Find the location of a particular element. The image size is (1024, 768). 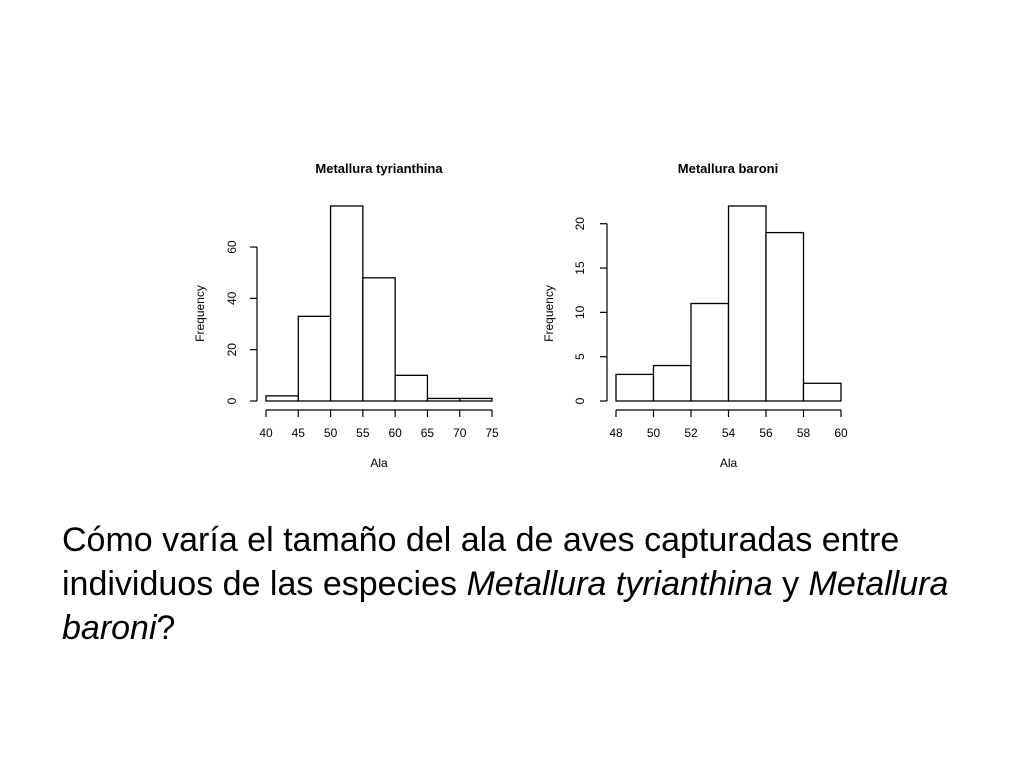

chart-title: Metallura tyrianthina is located at coordinates (379, 168).